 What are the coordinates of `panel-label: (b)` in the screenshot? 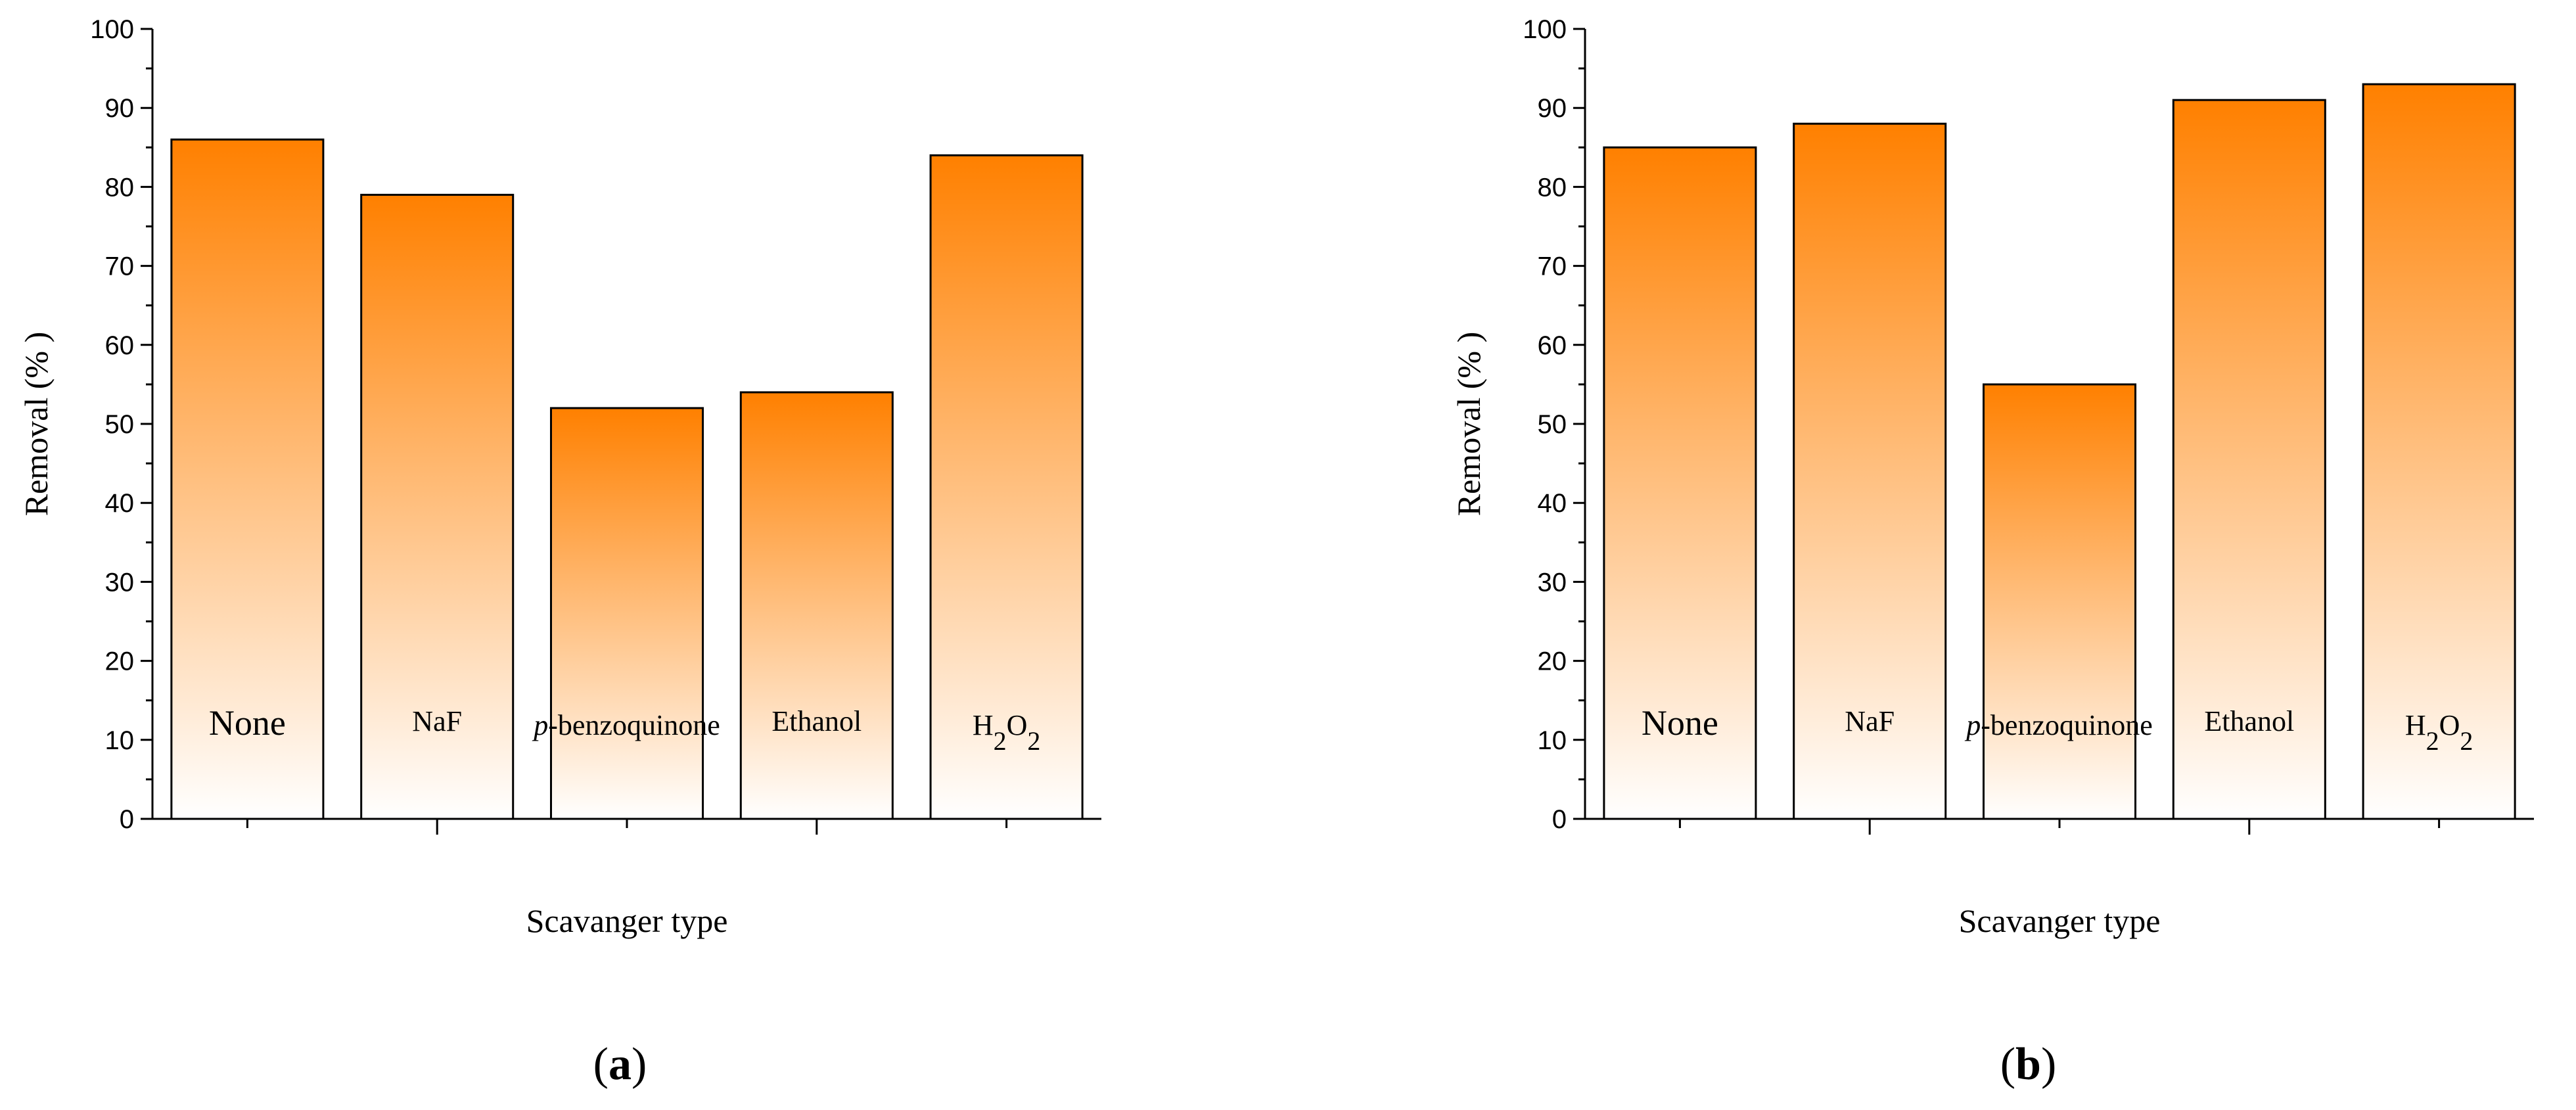 It's located at (2028, 1064).